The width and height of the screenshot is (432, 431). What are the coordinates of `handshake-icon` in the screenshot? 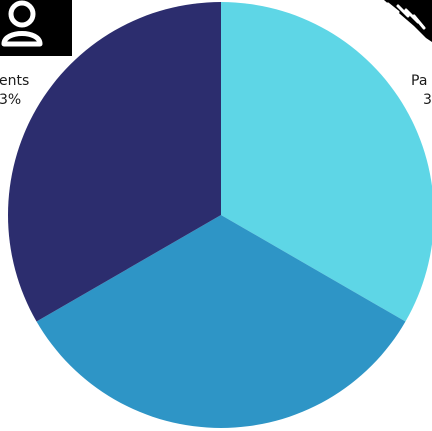 It's located at (408, 21).